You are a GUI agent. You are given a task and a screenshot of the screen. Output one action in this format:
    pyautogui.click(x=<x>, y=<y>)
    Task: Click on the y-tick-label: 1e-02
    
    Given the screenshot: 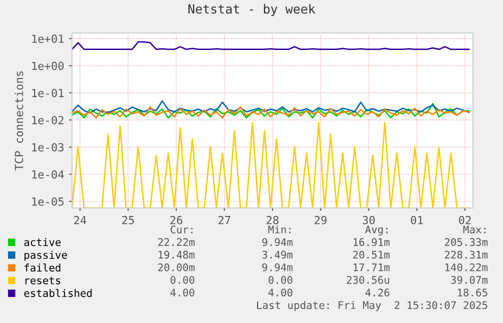 What is the action you would take?
    pyautogui.click(x=48, y=120)
    